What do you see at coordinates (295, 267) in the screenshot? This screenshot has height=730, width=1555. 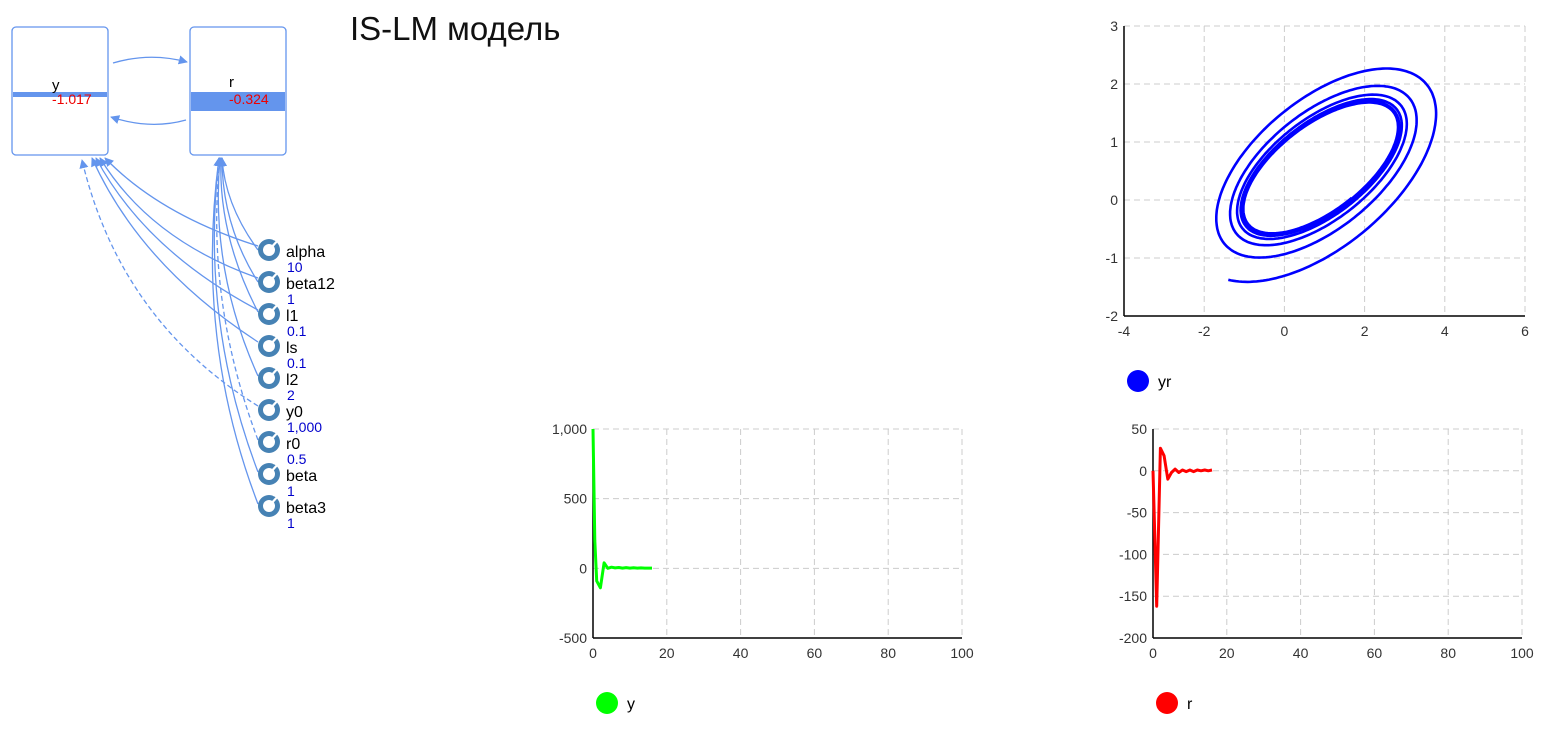 I see `param-alpha-value: 10` at bounding box center [295, 267].